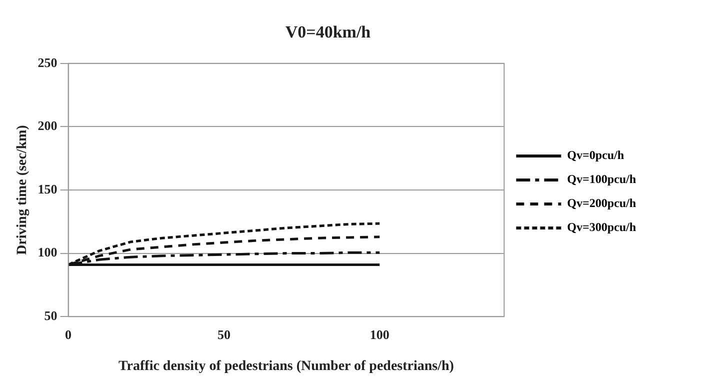 This screenshot has width=701, height=384. I want to click on x-tick-label: 100, so click(380, 334).